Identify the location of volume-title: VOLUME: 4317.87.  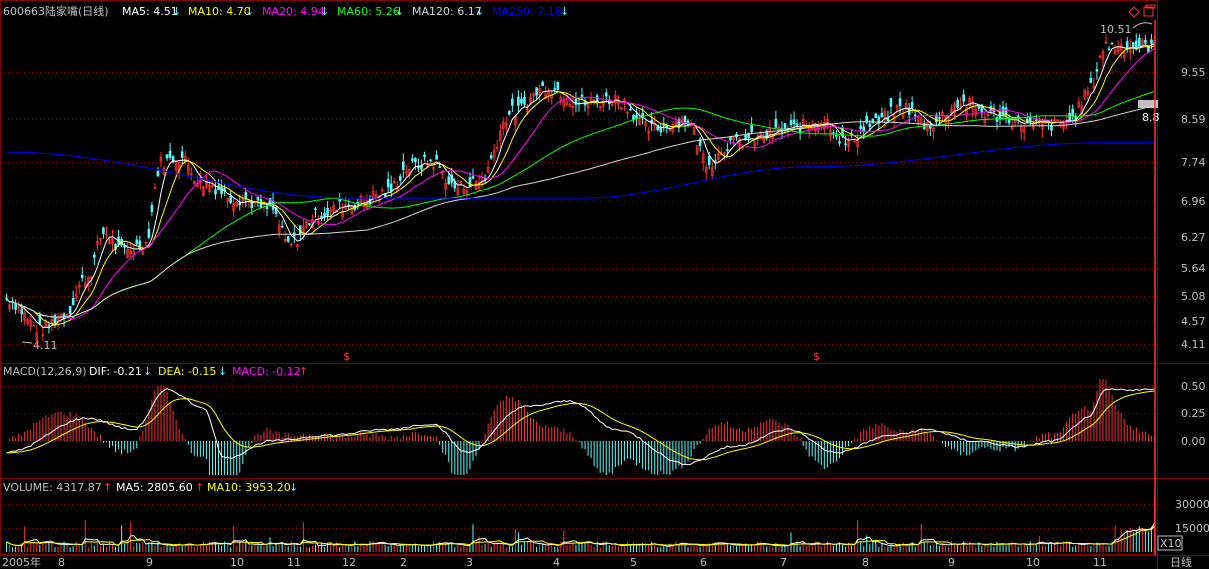
(52, 487).